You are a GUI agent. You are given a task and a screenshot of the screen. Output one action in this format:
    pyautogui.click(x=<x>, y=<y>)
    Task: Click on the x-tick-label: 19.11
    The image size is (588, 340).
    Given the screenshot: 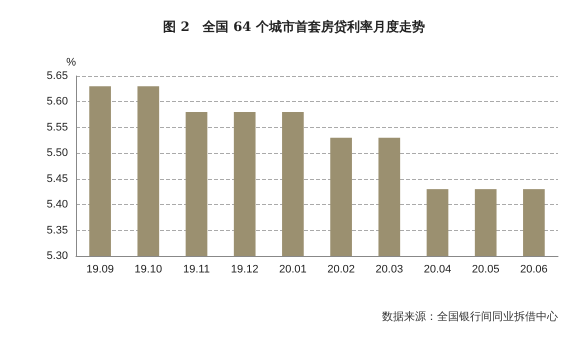 What is the action you would take?
    pyautogui.click(x=196, y=270)
    